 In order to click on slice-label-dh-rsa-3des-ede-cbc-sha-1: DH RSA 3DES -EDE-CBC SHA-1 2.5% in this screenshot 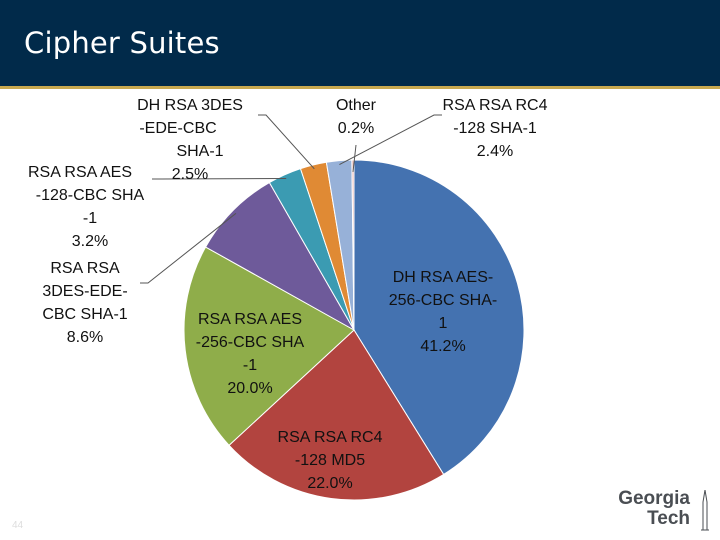, I will do `click(190, 140)`.